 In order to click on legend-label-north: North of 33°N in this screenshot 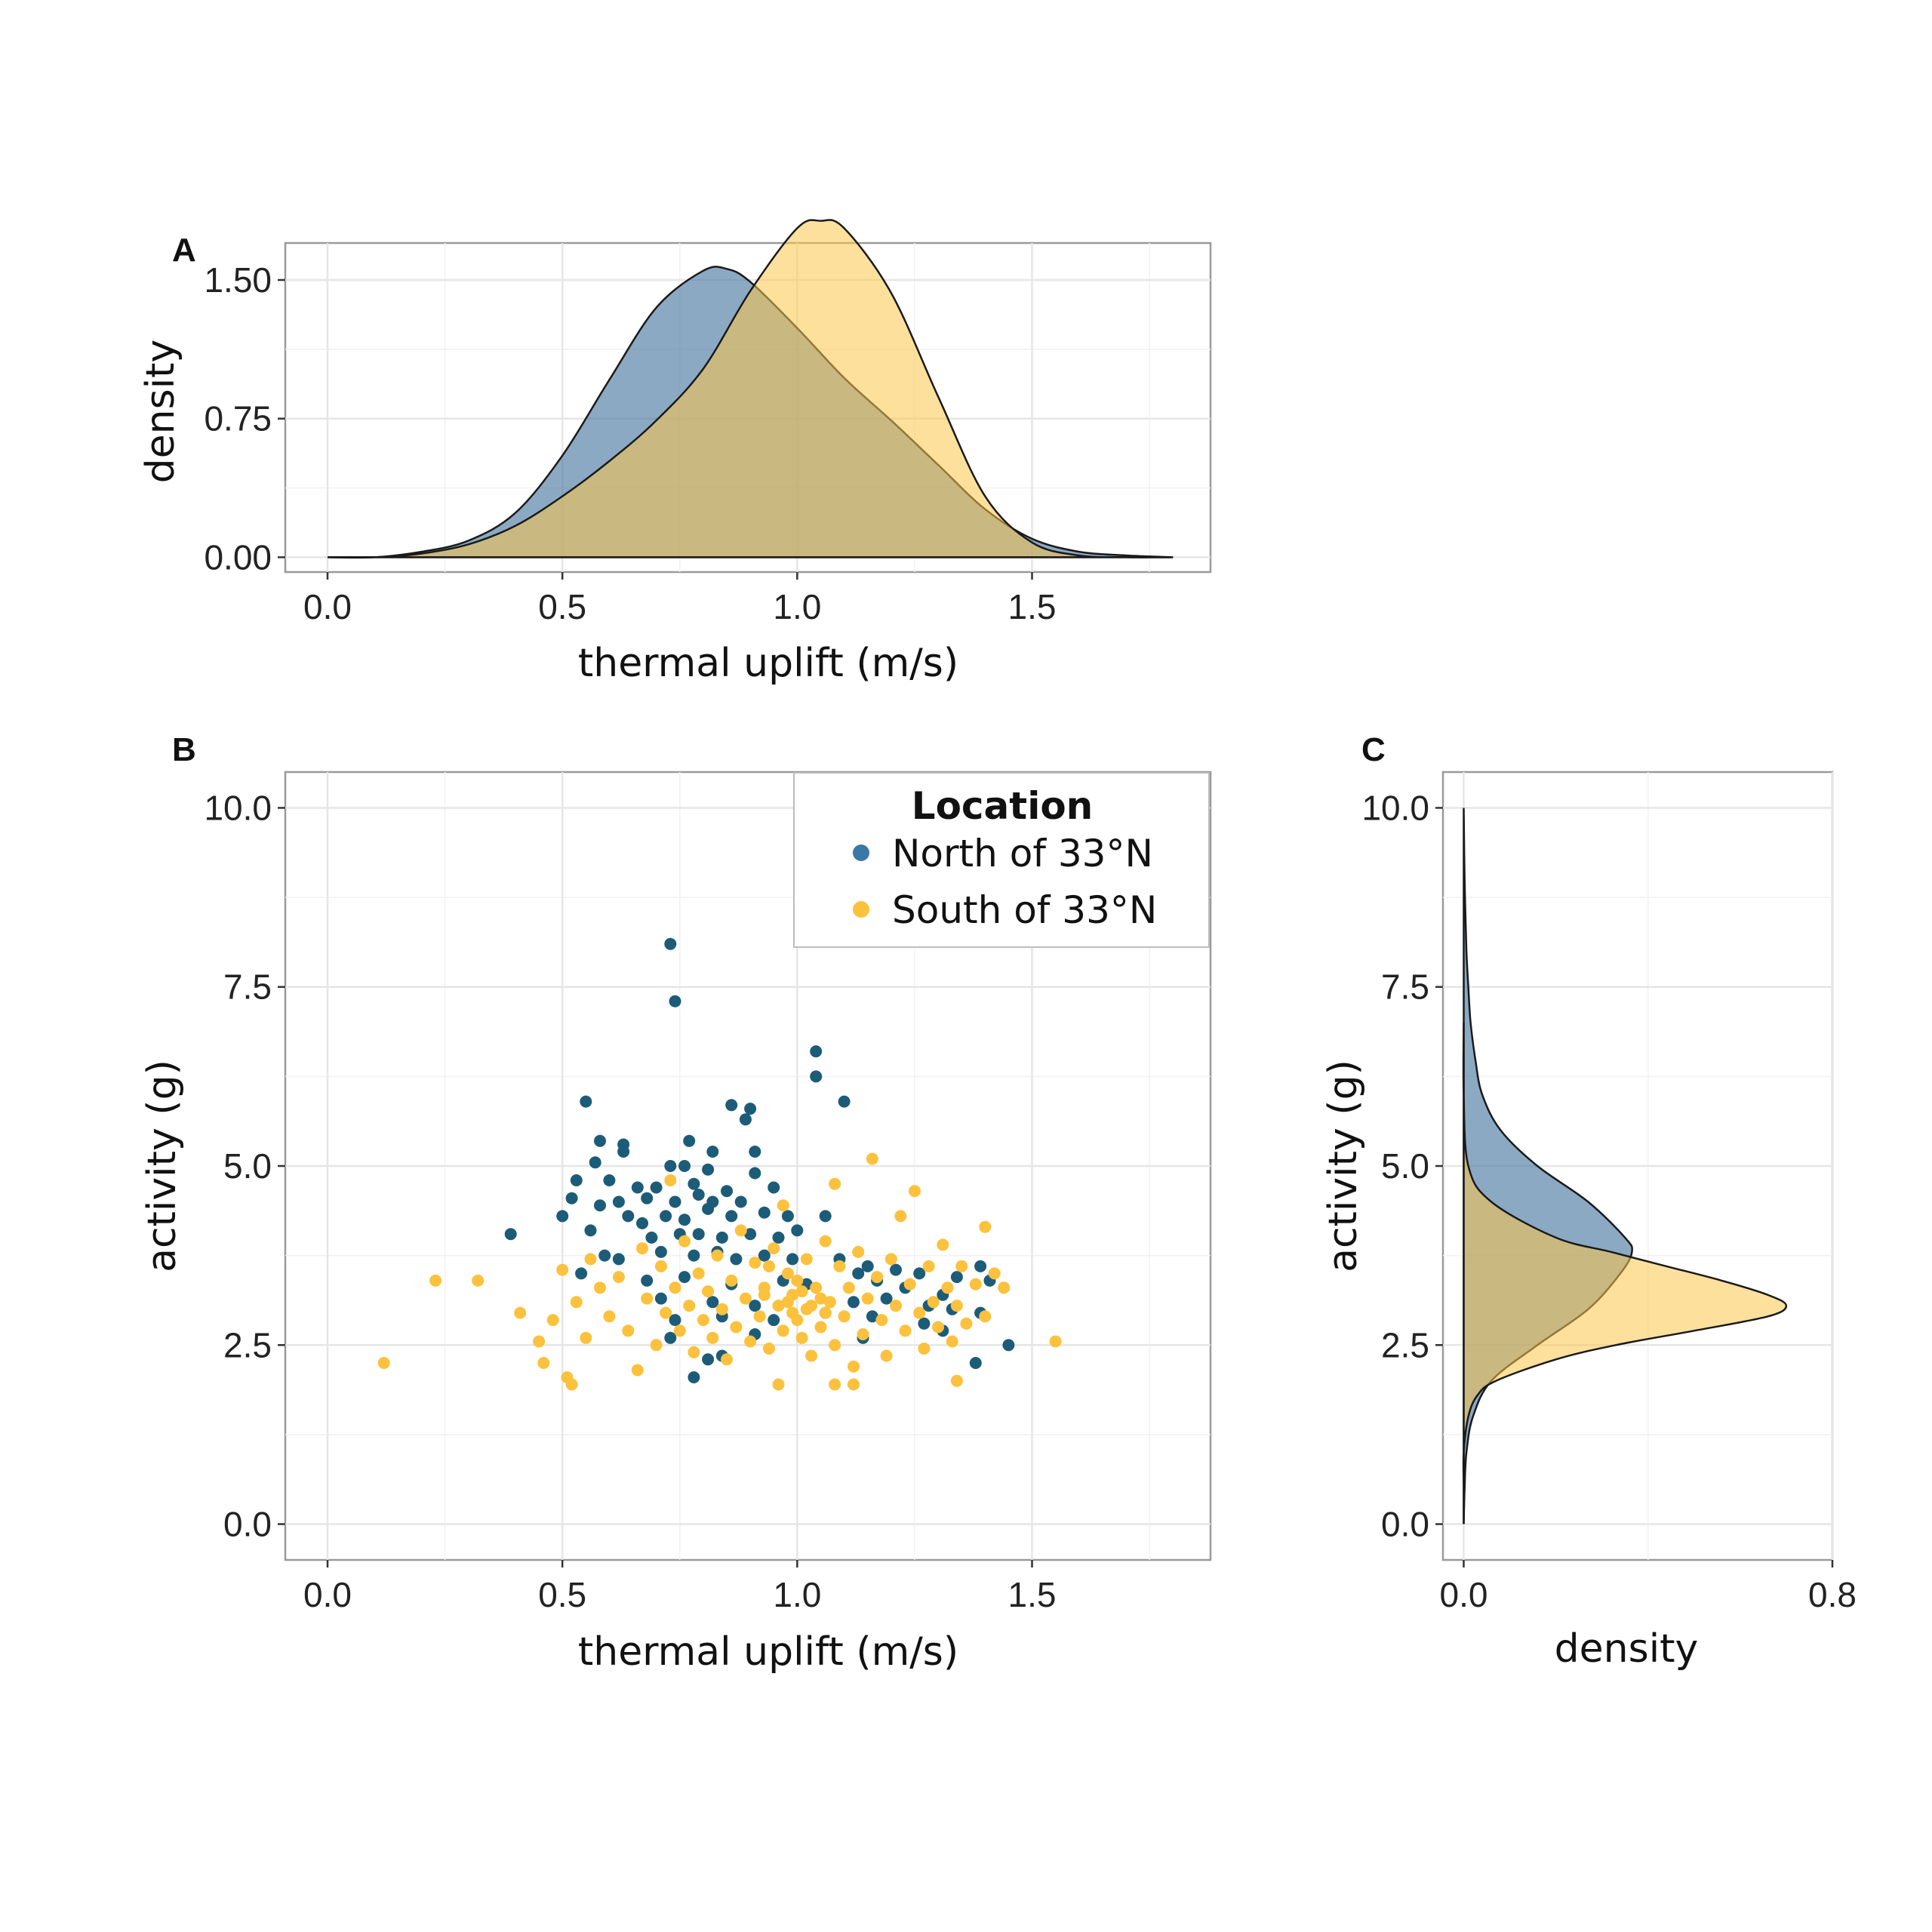, I will do `click(1022, 853)`.